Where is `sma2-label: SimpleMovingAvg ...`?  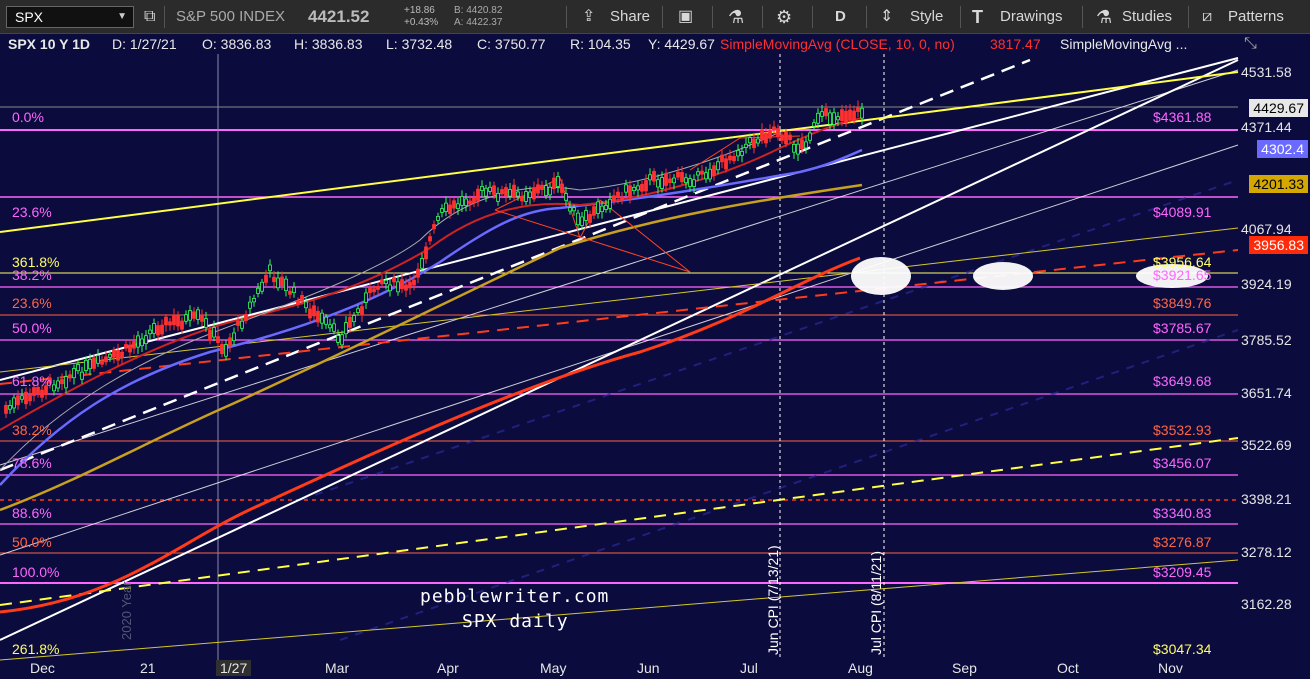
sma2-label: SimpleMovingAvg ... is located at coordinates (1124, 44).